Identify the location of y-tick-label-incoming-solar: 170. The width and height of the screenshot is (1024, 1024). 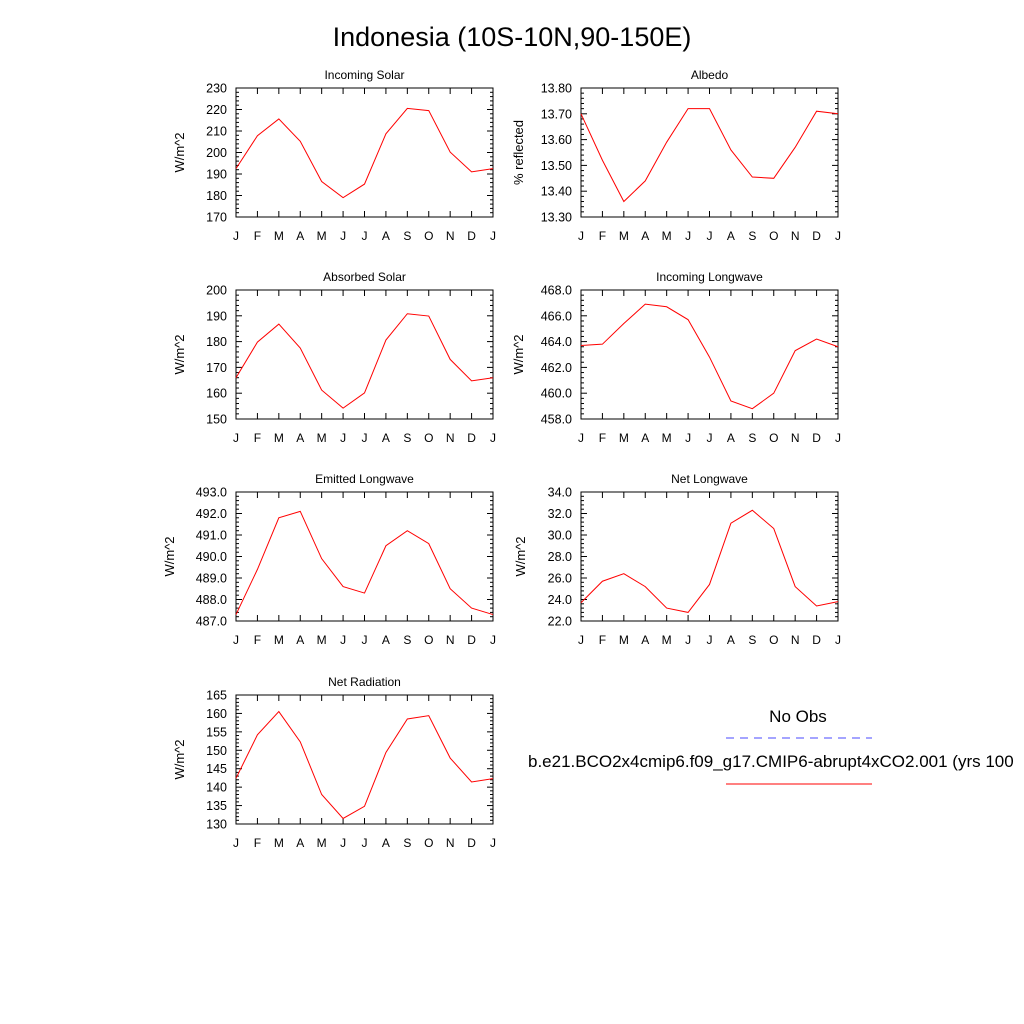
(216, 218).